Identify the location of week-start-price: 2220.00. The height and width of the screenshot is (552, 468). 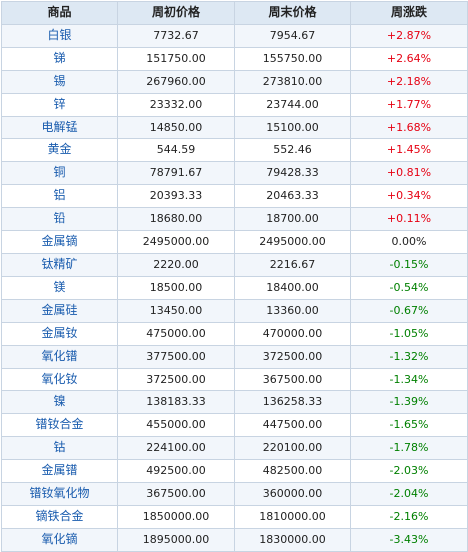
(176, 264).